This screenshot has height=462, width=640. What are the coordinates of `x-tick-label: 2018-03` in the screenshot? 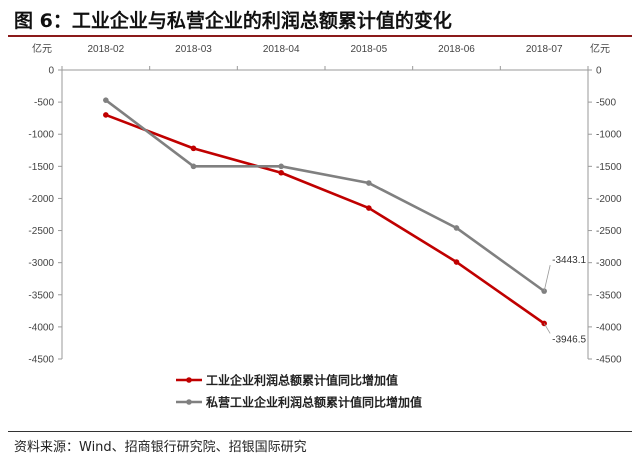 It's located at (193, 49).